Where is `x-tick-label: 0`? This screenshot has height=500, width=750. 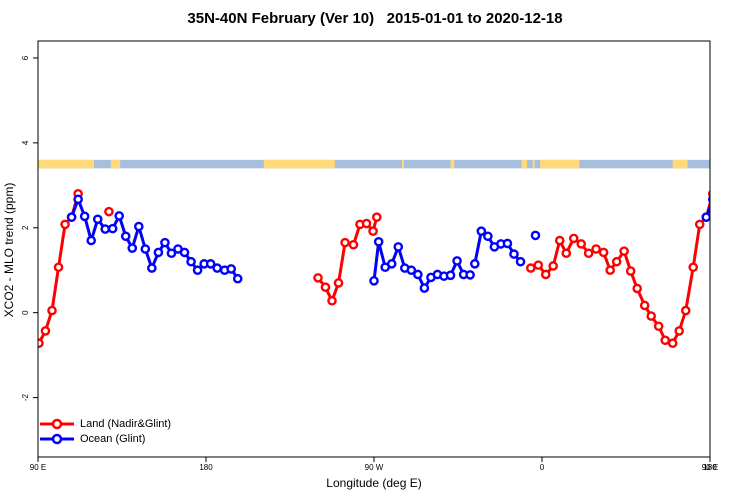
x-tick-label: 0 is located at coordinates (542, 467).